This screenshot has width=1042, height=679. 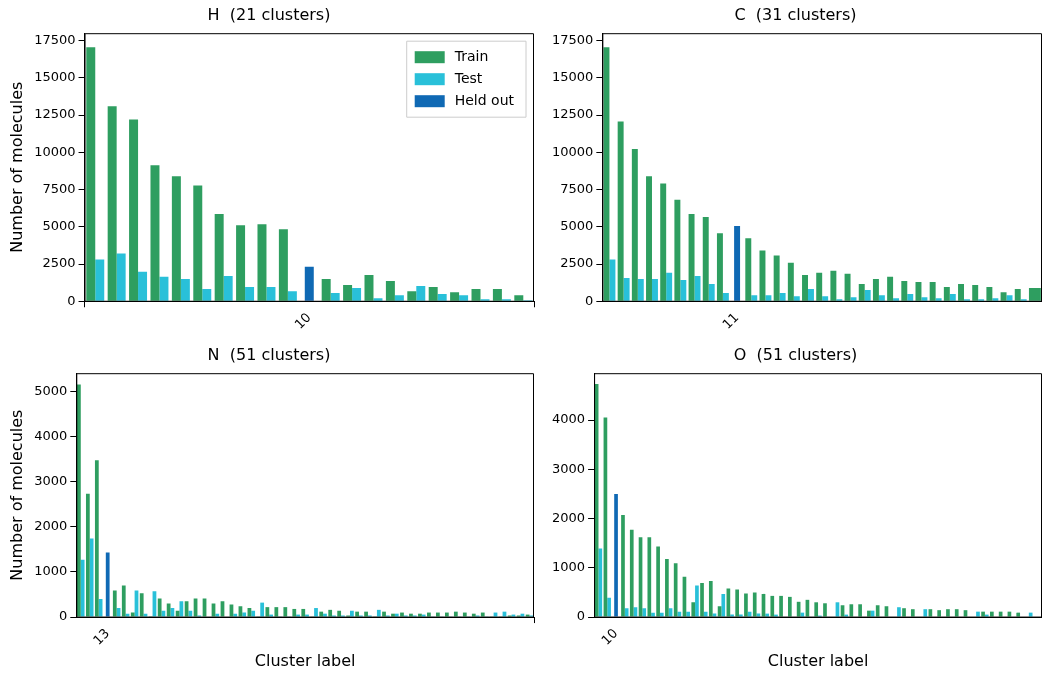 What do you see at coordinates (795, 354) in the screenshot?
I see `chart-title: O (51 clusters)` at bounding box center [795, 354].